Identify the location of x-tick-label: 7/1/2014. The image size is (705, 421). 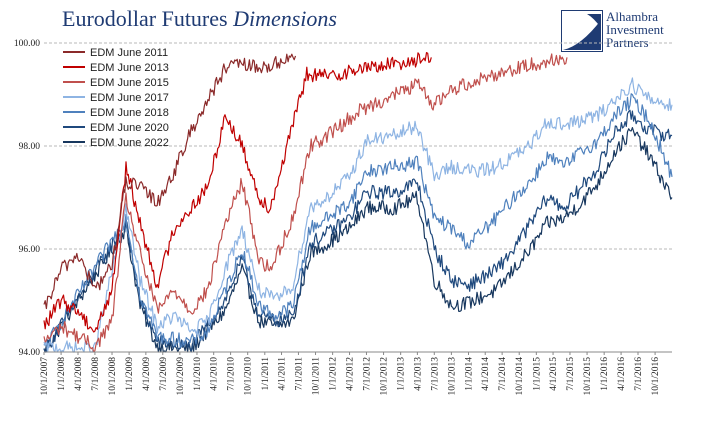
(503, 374).